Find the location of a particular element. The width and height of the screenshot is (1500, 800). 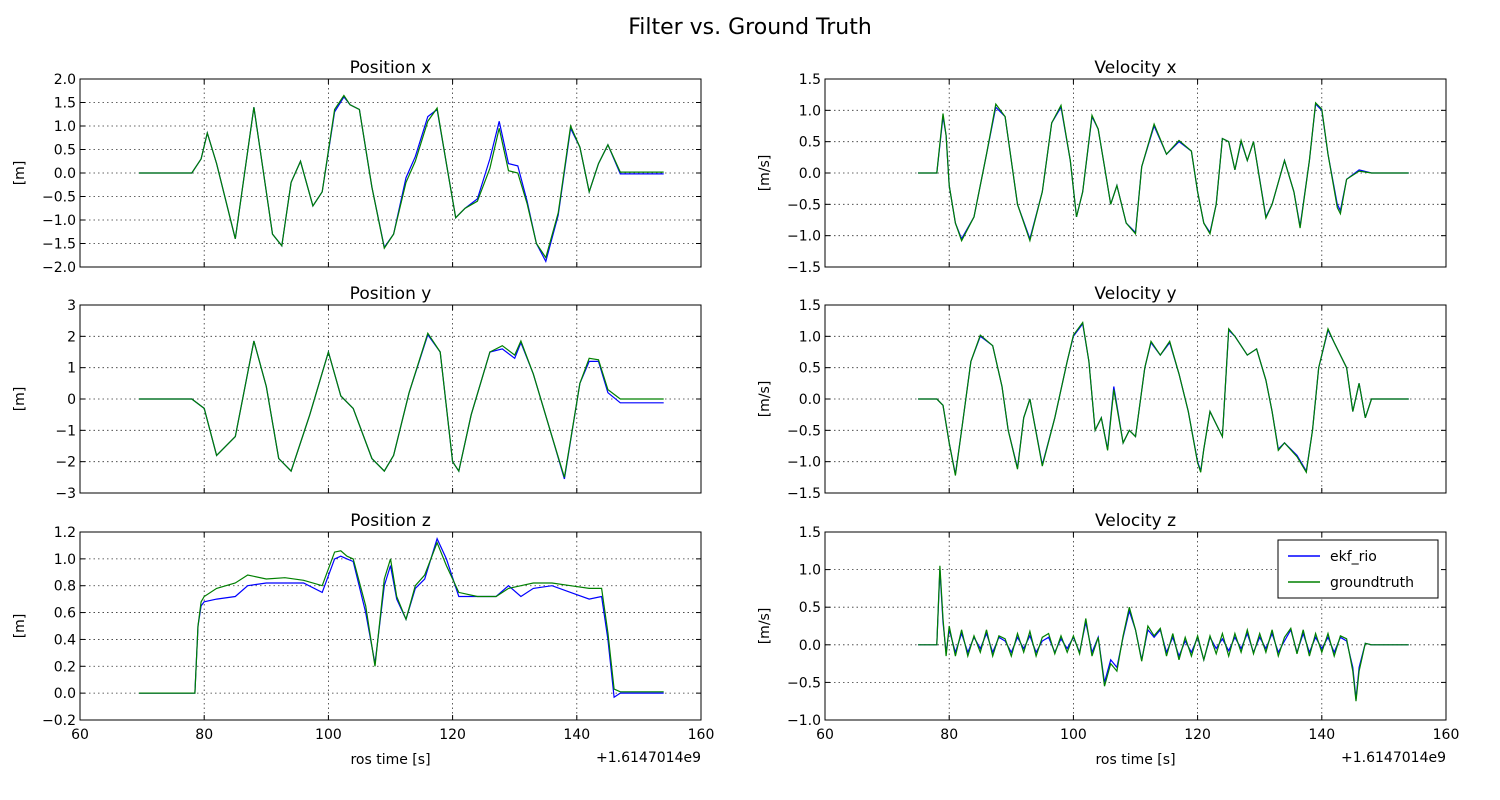

y-tick-label: 0.6 is located at coordinates (65, 614).